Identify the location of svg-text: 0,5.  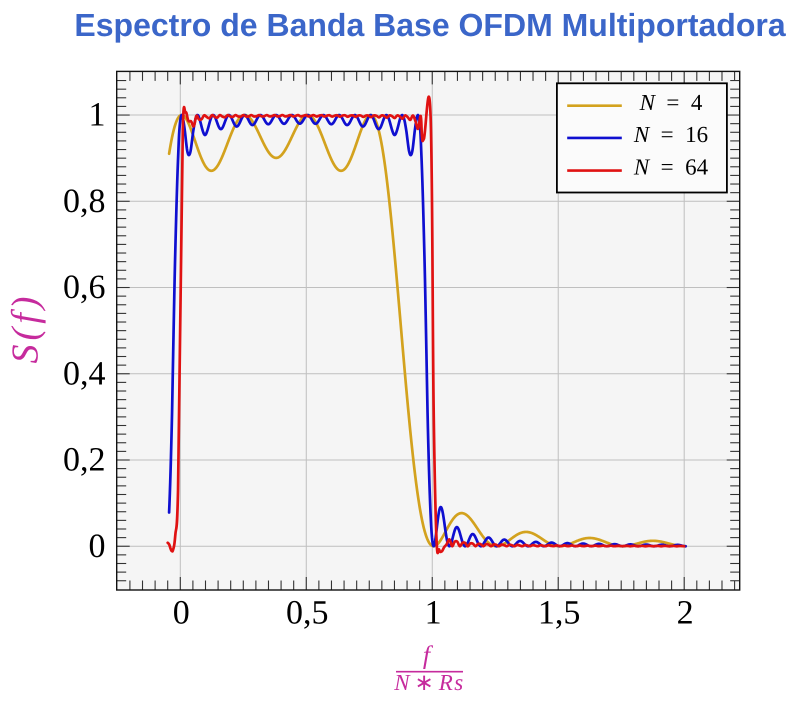
(307, 613).